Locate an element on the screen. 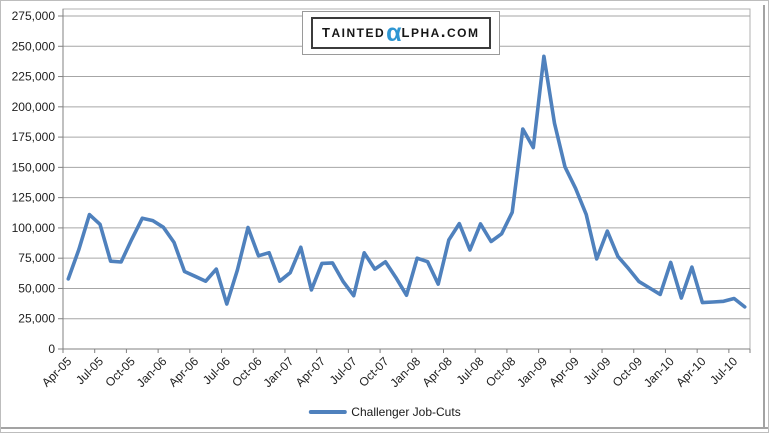 Image resolution: width=769 pixels, height=433 pixels. x-axis-label: Jan-09 is located at coordinates (532, 372).